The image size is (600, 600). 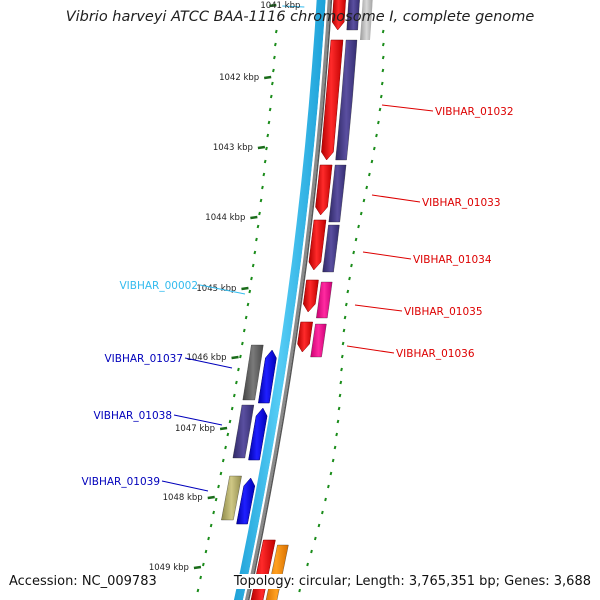 I want to click on accession-label: Accession: NC_009783, so click(x=83, y=581).